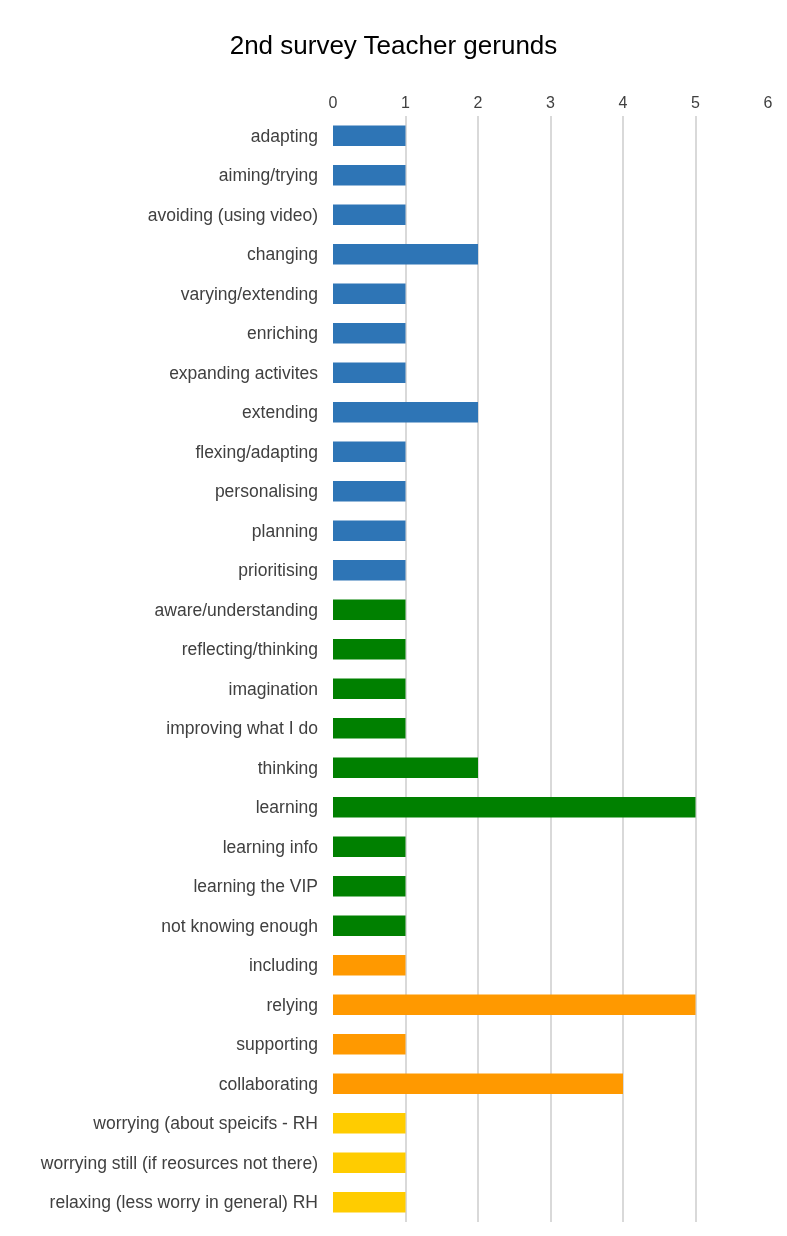  Describe the element at coordinates (178, 1162) in the screenshot. I see `y-tick-label: worrying still (if reosurces not there)` at that location.